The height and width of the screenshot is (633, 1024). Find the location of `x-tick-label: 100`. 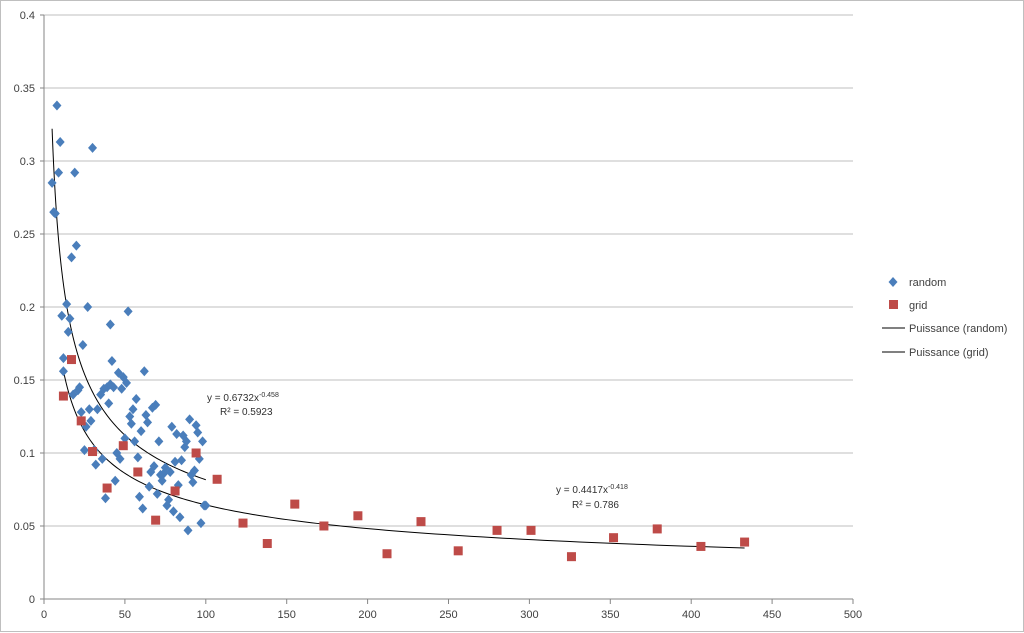

x-tick-label: 100 is located at coordinates (206, 615).